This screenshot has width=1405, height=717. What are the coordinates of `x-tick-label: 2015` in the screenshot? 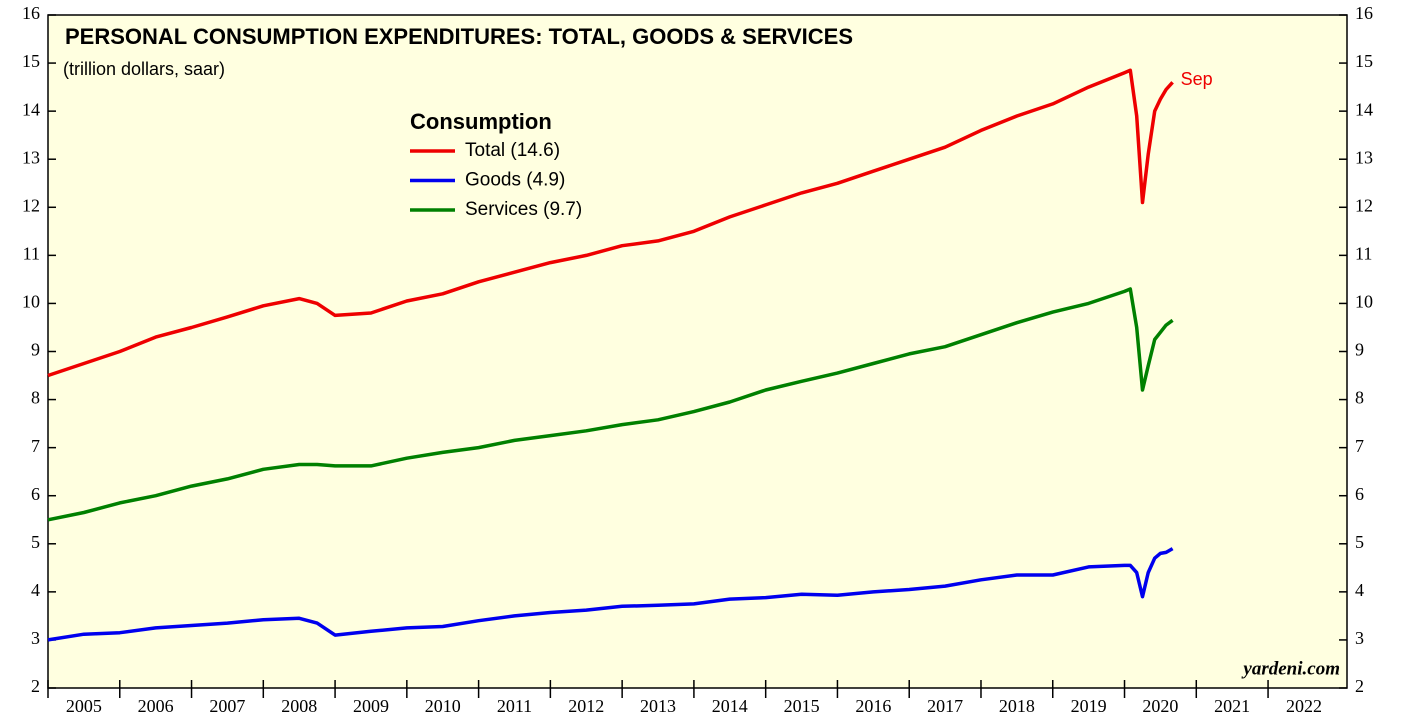 It's located at (802, 706).